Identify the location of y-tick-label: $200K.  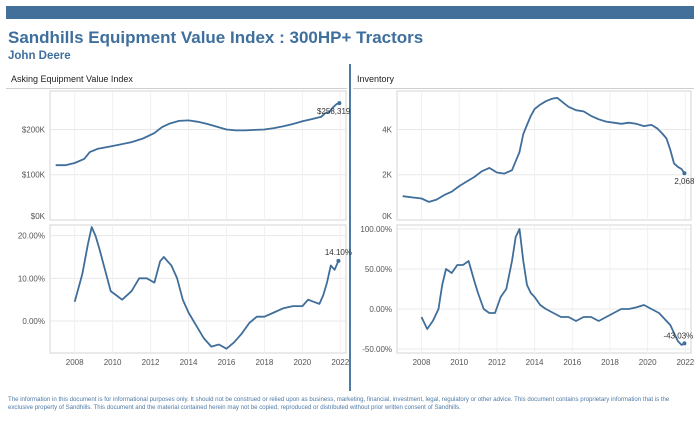
(34, 129).